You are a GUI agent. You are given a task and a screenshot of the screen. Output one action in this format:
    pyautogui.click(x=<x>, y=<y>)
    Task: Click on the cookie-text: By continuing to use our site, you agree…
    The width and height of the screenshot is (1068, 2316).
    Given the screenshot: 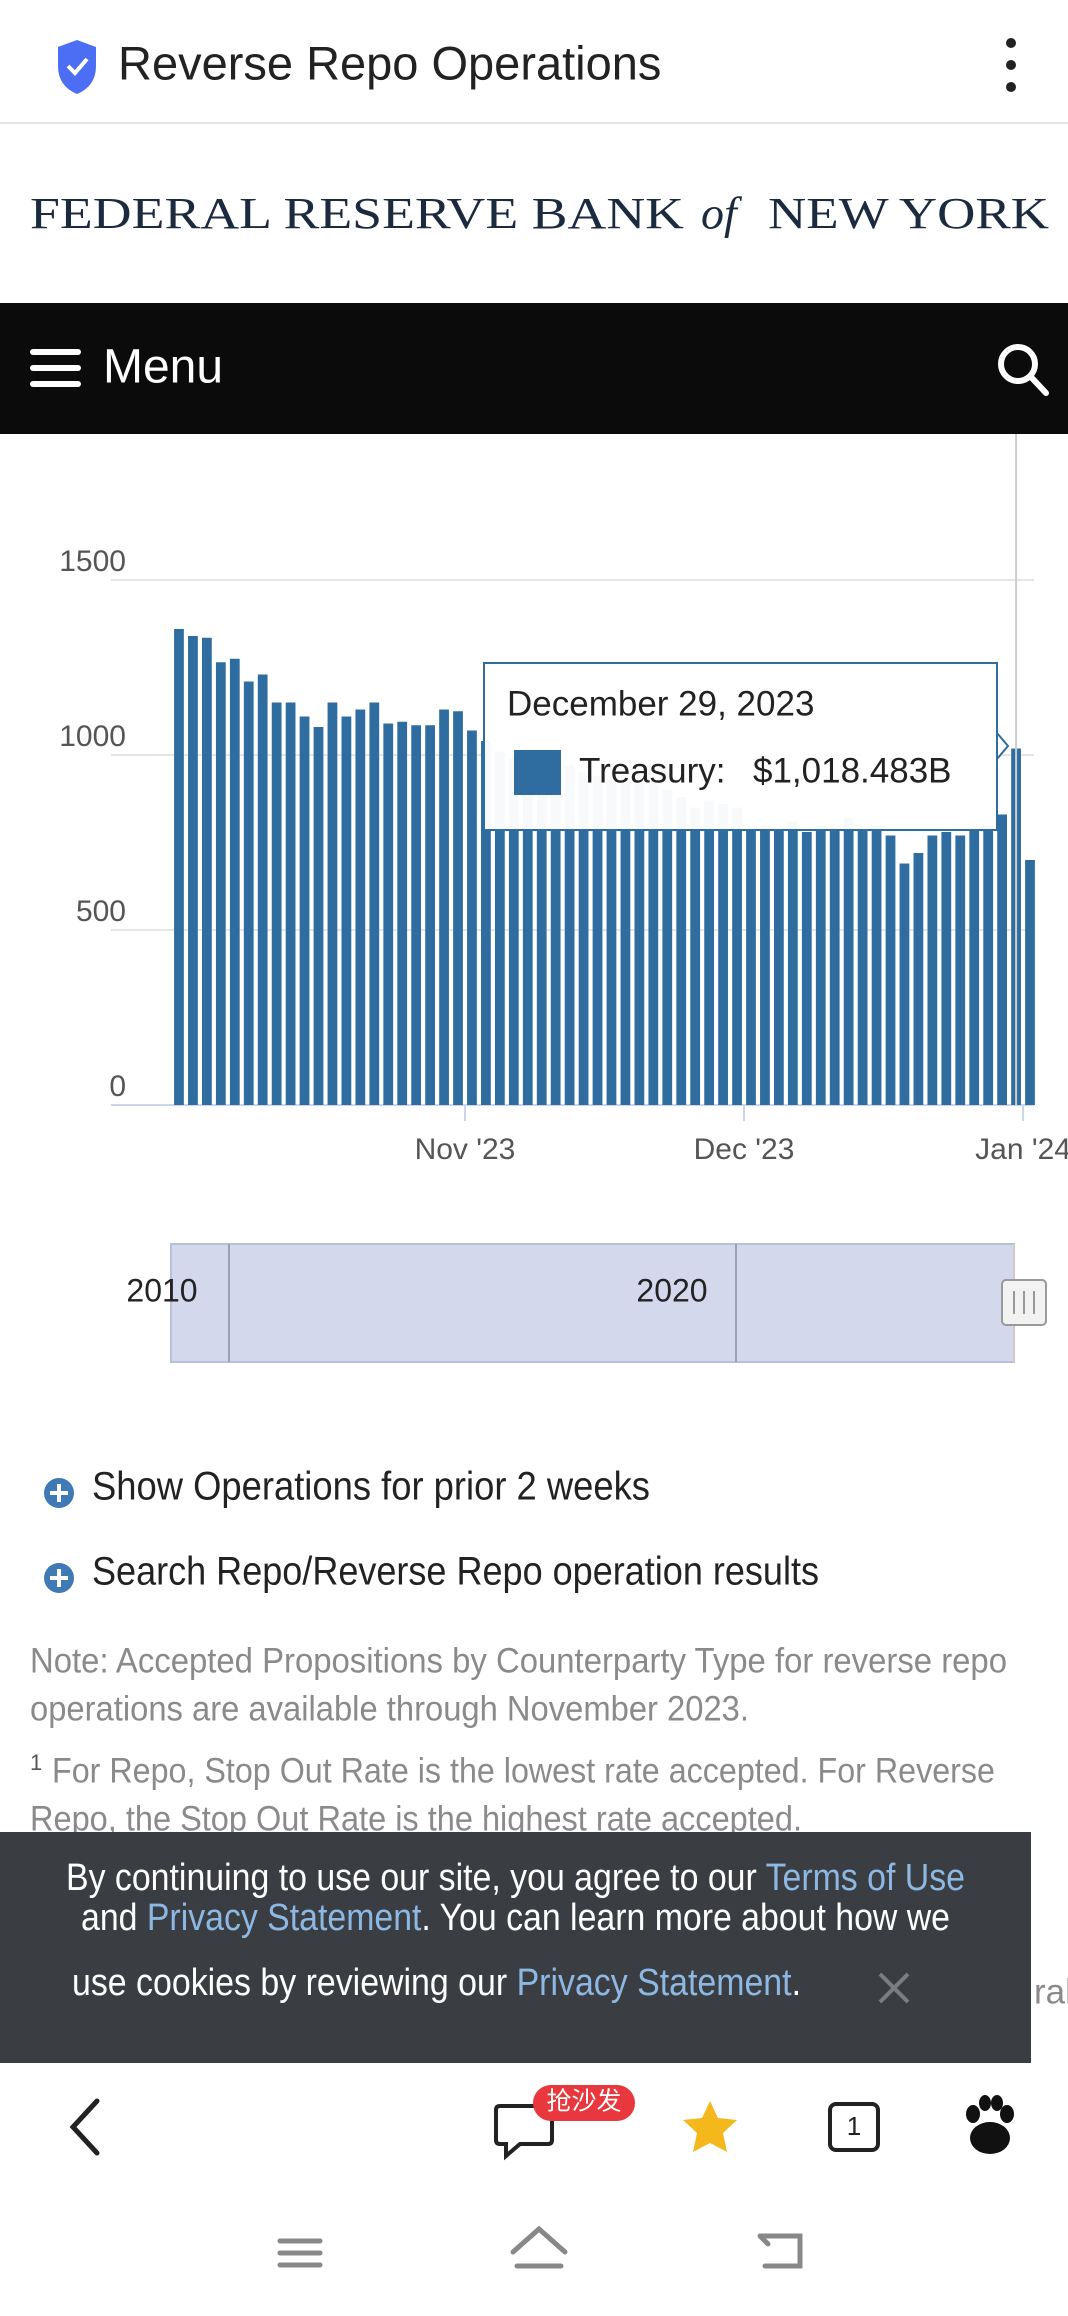 What is the action you would take?
    pyautogui.click(x=515, y=1930)
    